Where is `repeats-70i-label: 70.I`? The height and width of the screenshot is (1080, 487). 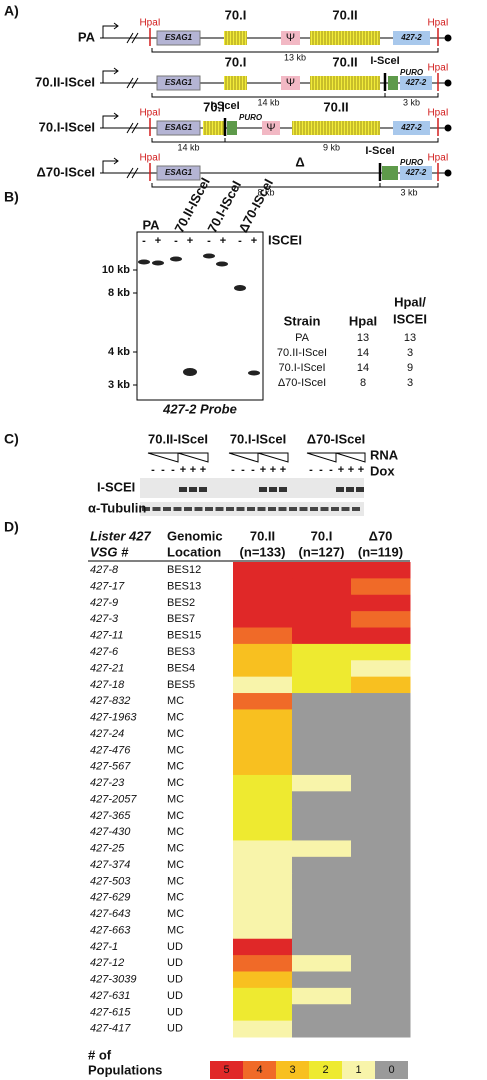
repeats-70i-label: 70.I is located at coordinates (236, 61).